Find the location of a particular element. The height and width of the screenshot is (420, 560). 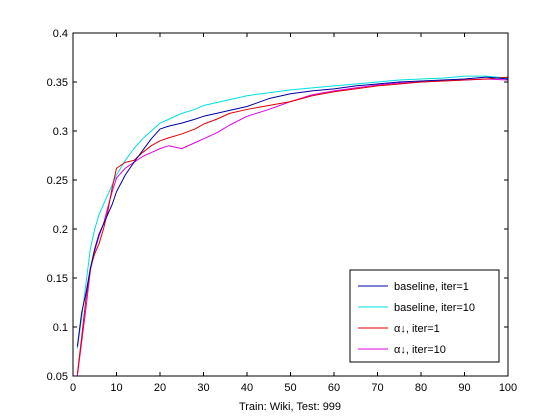

legend-box is located at coordinates (424, 316).